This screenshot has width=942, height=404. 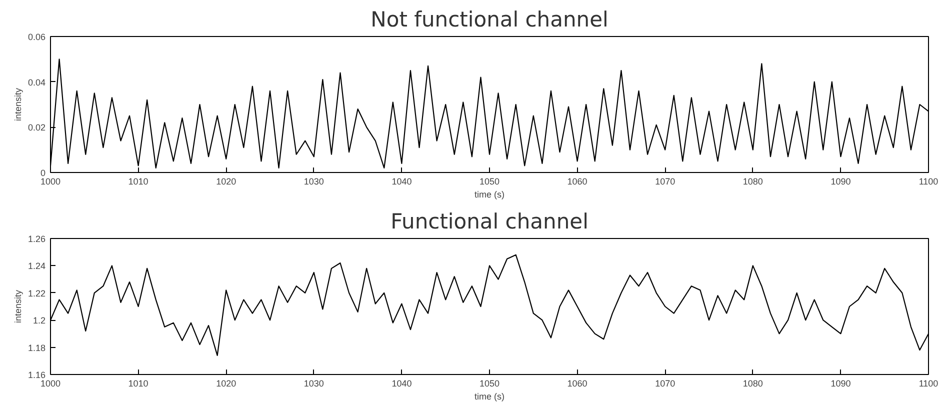 What do you see at coordinates (37, 293) in the screenshot?
I see `y-tick-label: 1.22` at bounding box center [37, 293].